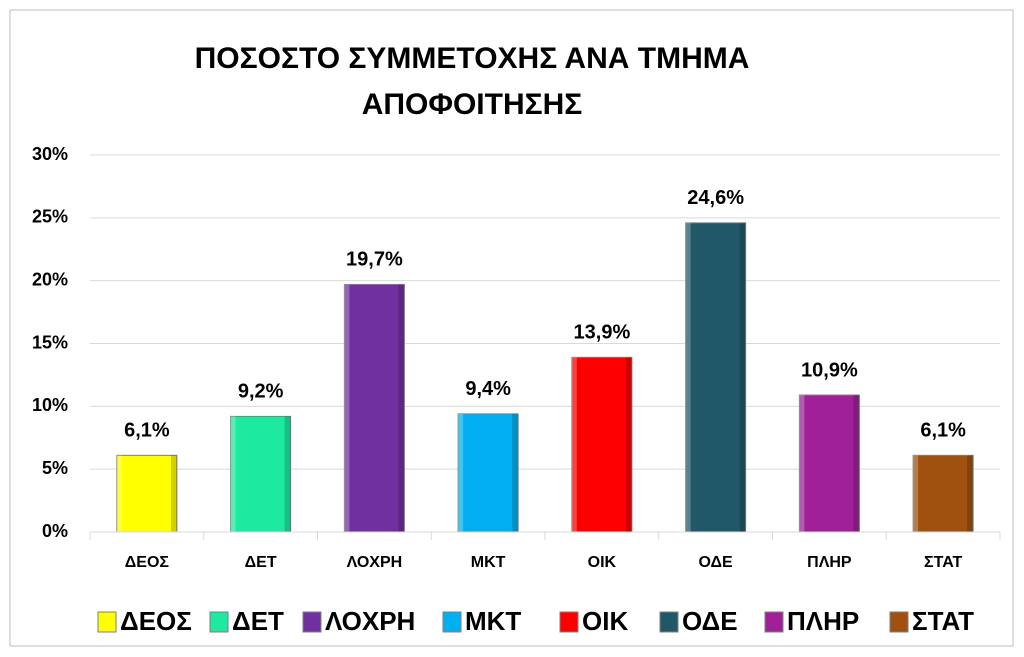  Describe the element at coordinates (156, 621) in the screenshot. I see `legend-label: ΔΕΟΣ` at that location.